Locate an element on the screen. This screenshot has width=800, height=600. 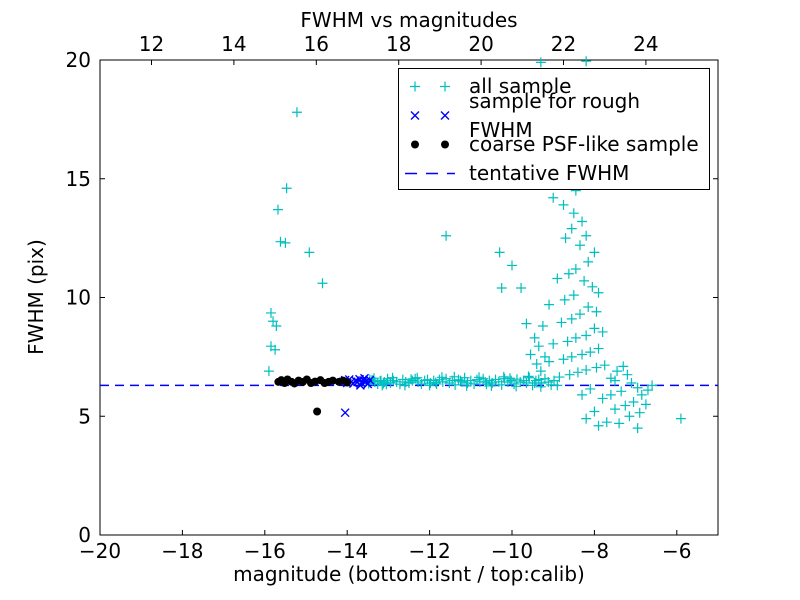
legend-label: sample for rough FWHM is located at coordinates (554, 115).